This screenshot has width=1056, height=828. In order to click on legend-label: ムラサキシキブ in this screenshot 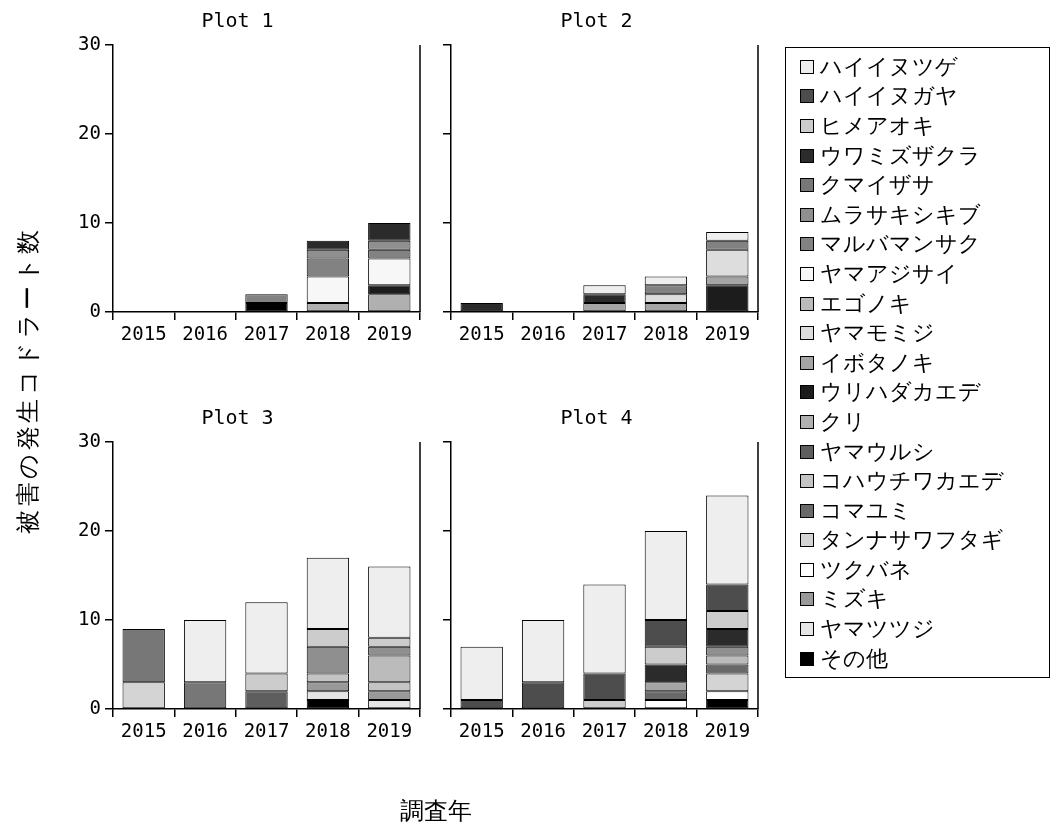, I will do `click(900, 214)`.